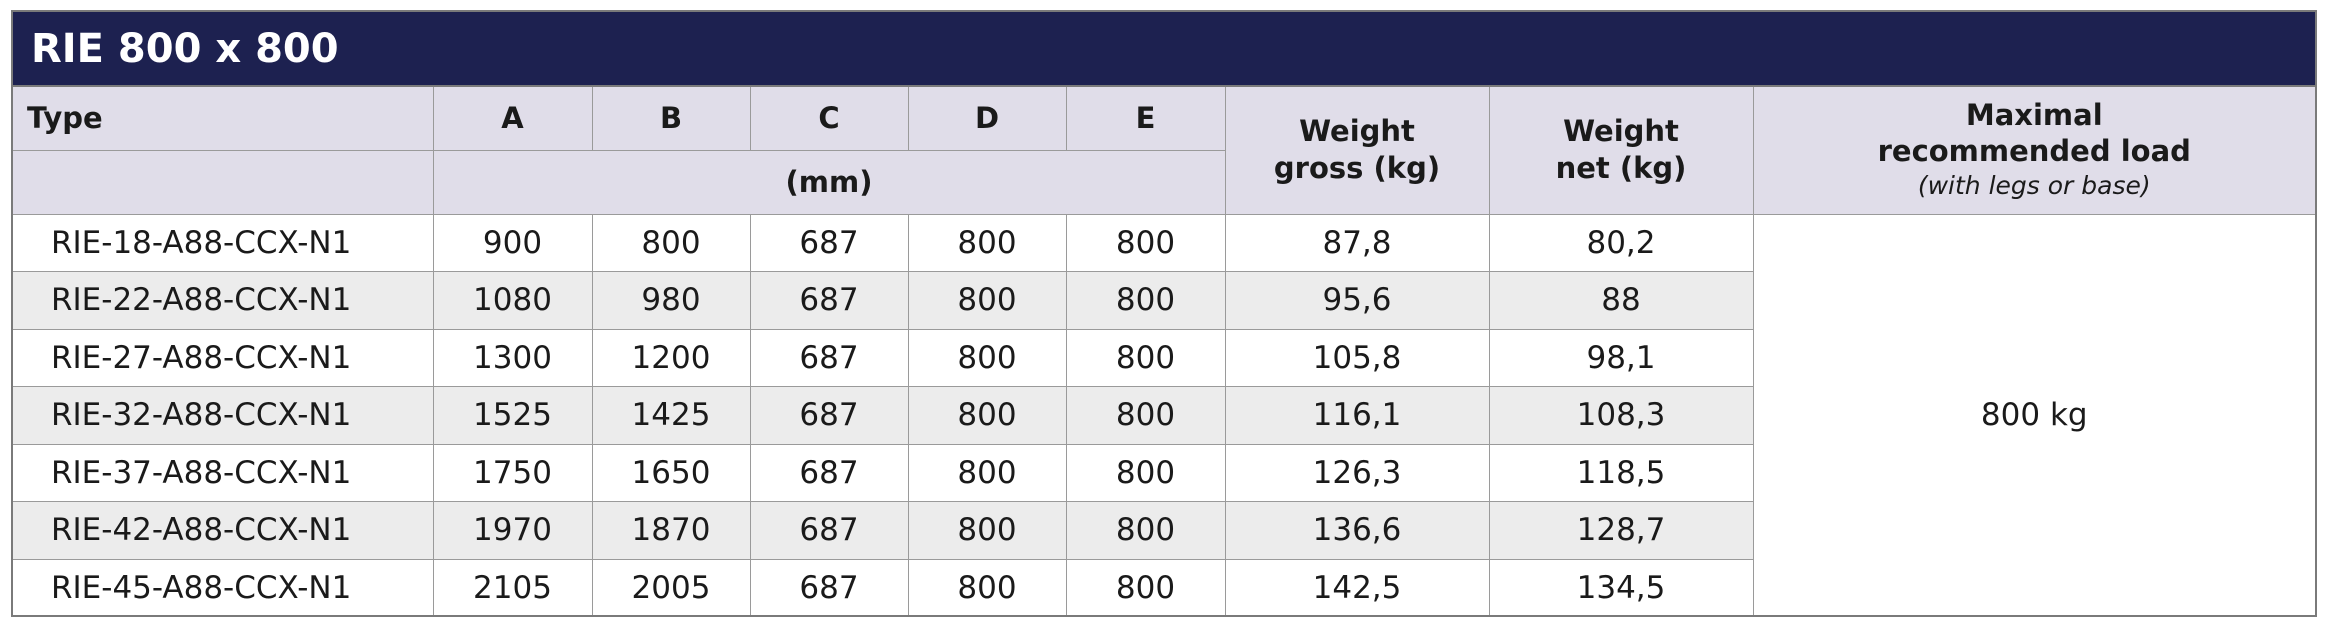 Image resolution: width=2330 pixels, height=630 pixels. Describe the element at coordinates (512, 300) in the screenshot. I see `cell-a: 1080` at that location.